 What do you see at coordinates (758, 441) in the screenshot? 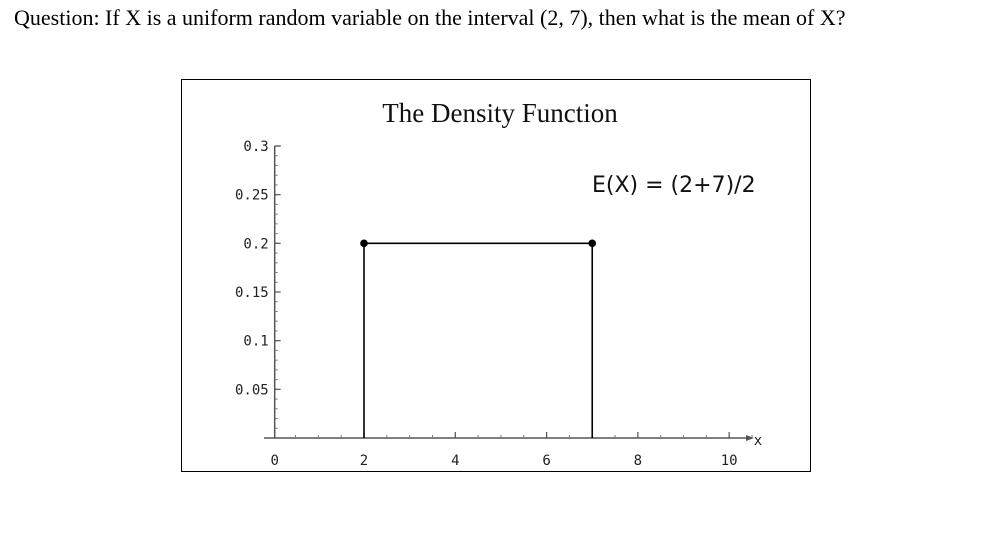
I see `x-axis-label: x` at bounding box center [758, 441].